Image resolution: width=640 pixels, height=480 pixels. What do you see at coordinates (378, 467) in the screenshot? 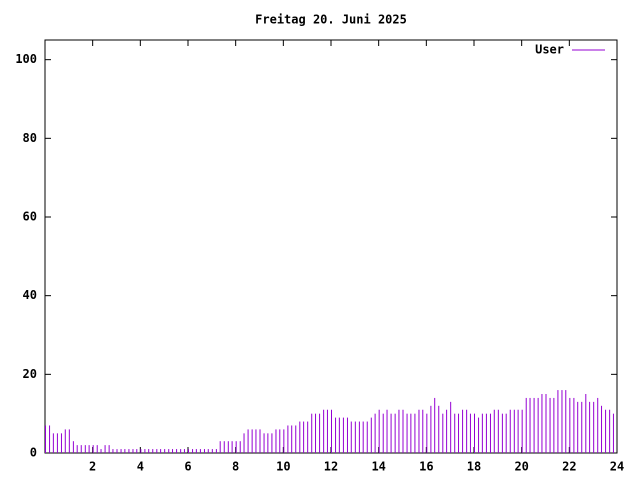
I see `x-tick-label: 14` at bounding box center [378, 467].